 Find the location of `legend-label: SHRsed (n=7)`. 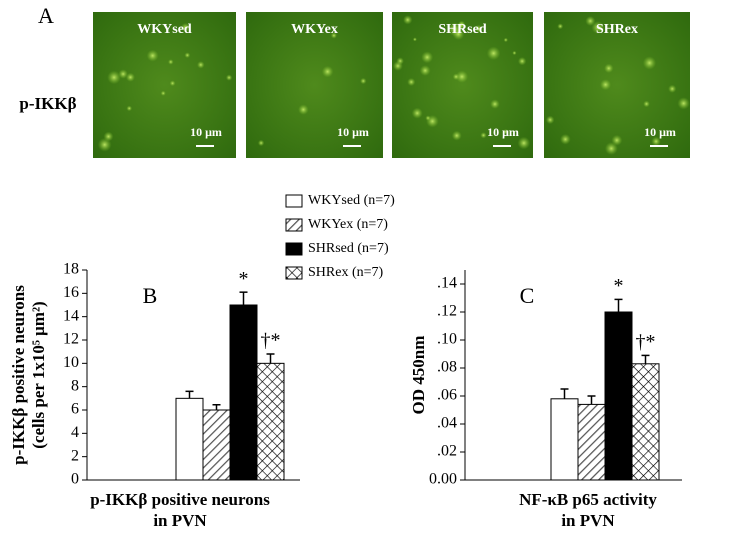

legend-label: SHRsed (n=7) is located at coordinates (348, 248).